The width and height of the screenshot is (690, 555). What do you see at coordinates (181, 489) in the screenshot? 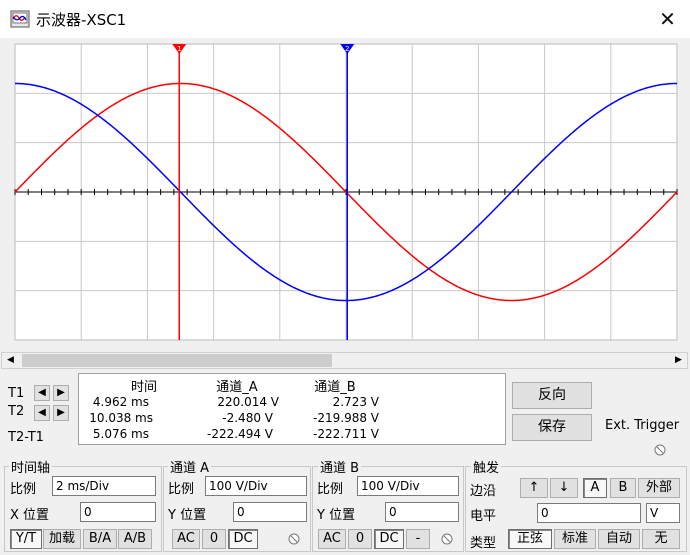
I see `channel-a-scale-label: 比例` at bounding box center [181, 489].